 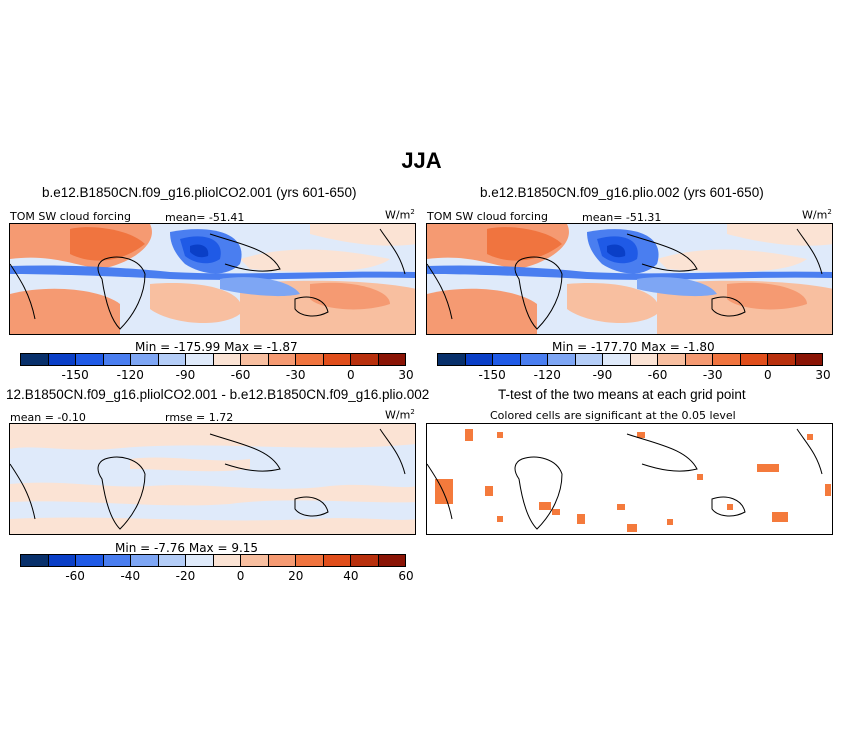 What do you see at coordinates (406, 576) in the screenshot?
I see `colorbar-tick-label: 60` at bounding box center [406, 576].